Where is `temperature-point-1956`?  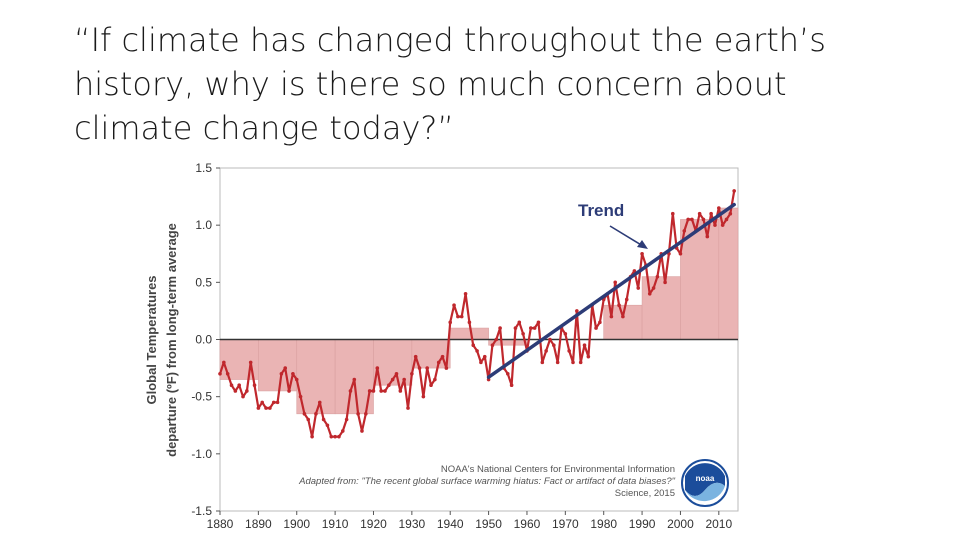 temperature-point-1956 is located at coordinates (511, 385).